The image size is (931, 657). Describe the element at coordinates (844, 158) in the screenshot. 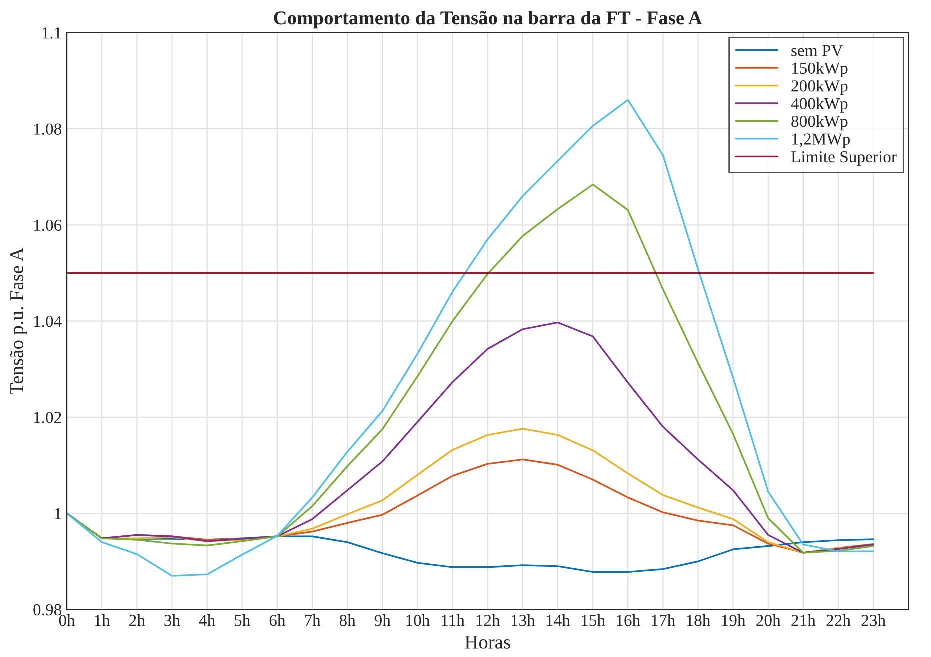

I see `legend-label: Limite Superior` at that location.